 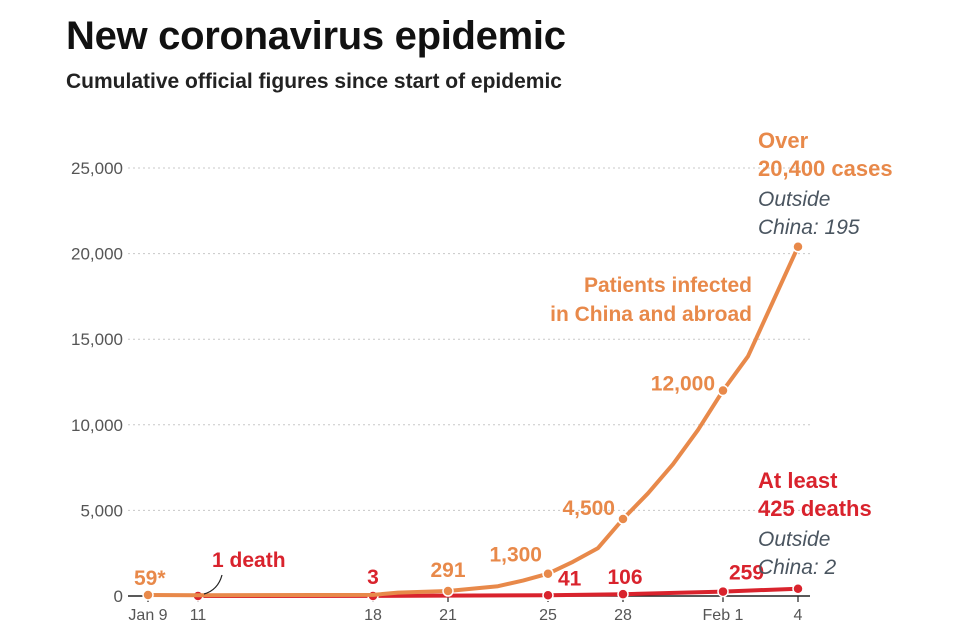 What do you see at coordinates (794, 539) in the screenshot?
I see `deaths-outside-line1: Outside` at bounding box center [794, 539].